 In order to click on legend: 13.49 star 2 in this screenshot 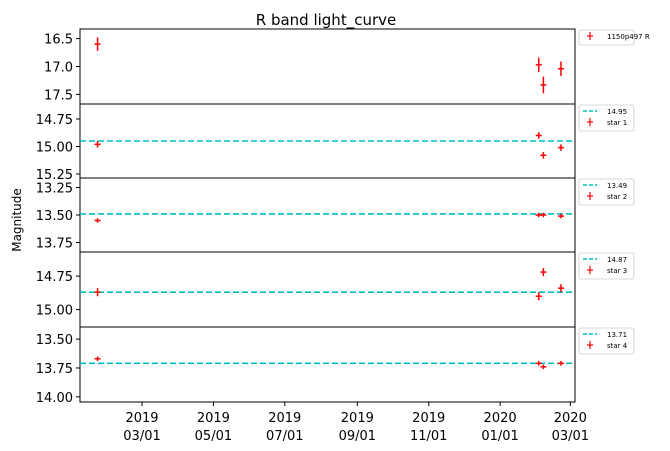, I will do `click(606, 192)`.